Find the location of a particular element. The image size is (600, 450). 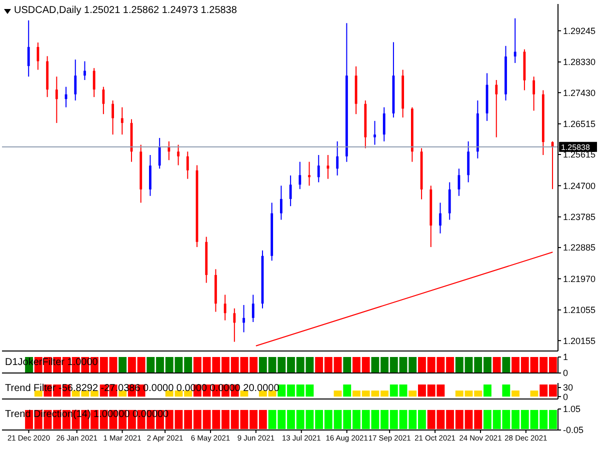

y-tick-label: 1.20155 is located at coordinates (579, 341).